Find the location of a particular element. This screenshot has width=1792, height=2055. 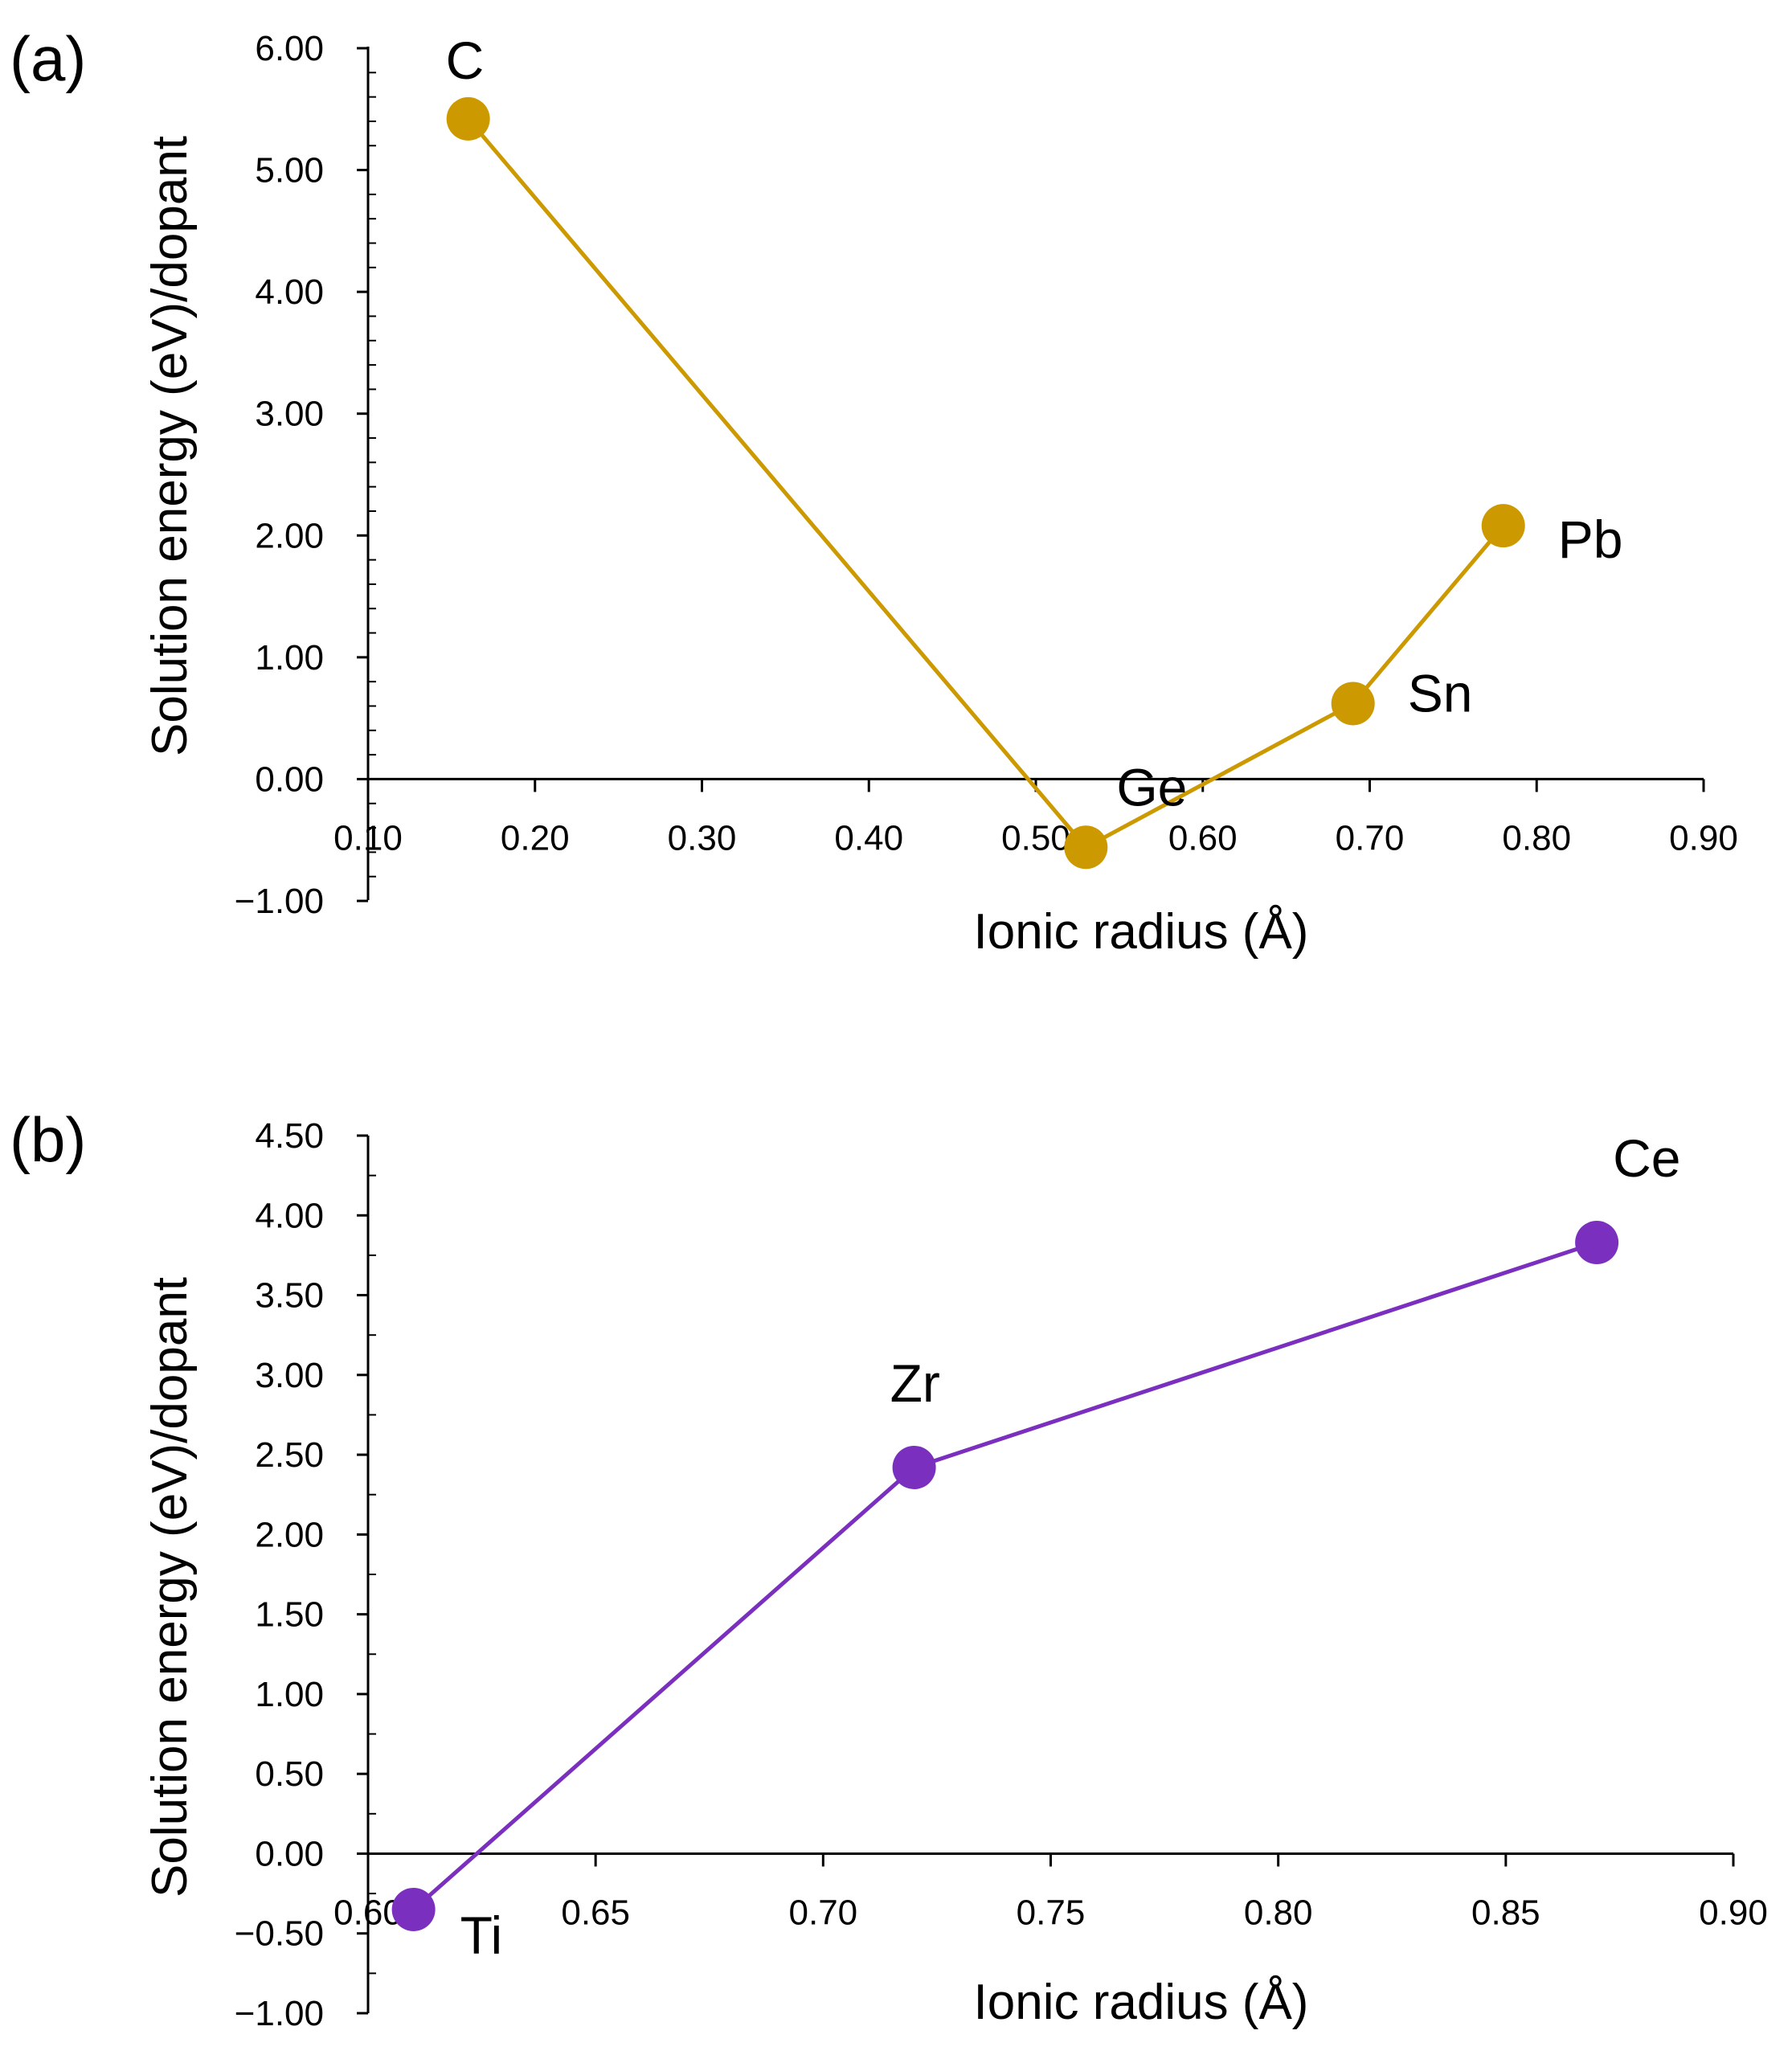

x-ticks-b: 0.60 0.65 0.70 0.75 0.80 0.85 0.90 is located at coordinates (1050, 1893).